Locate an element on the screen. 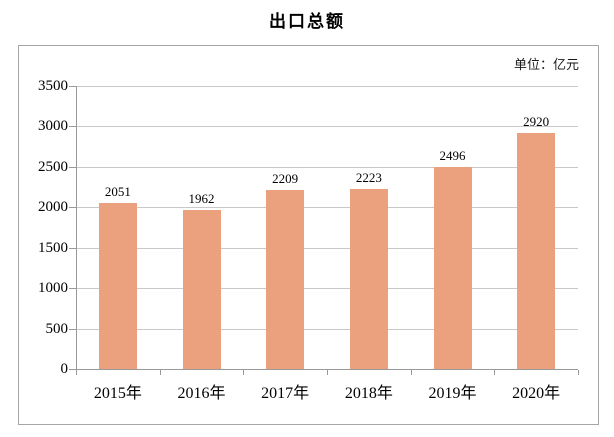 The height and width of the screenshot is (437, 614). y-axis-tick-label: 500 is located at coordinates (57, 328).